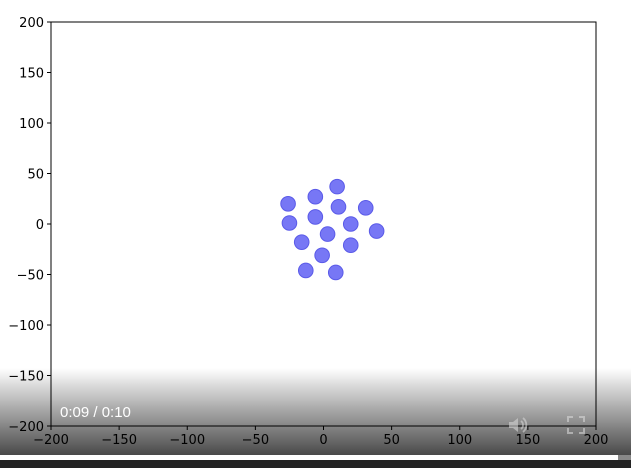  I want to click on y-tick-label: 200, so click(31, 23).